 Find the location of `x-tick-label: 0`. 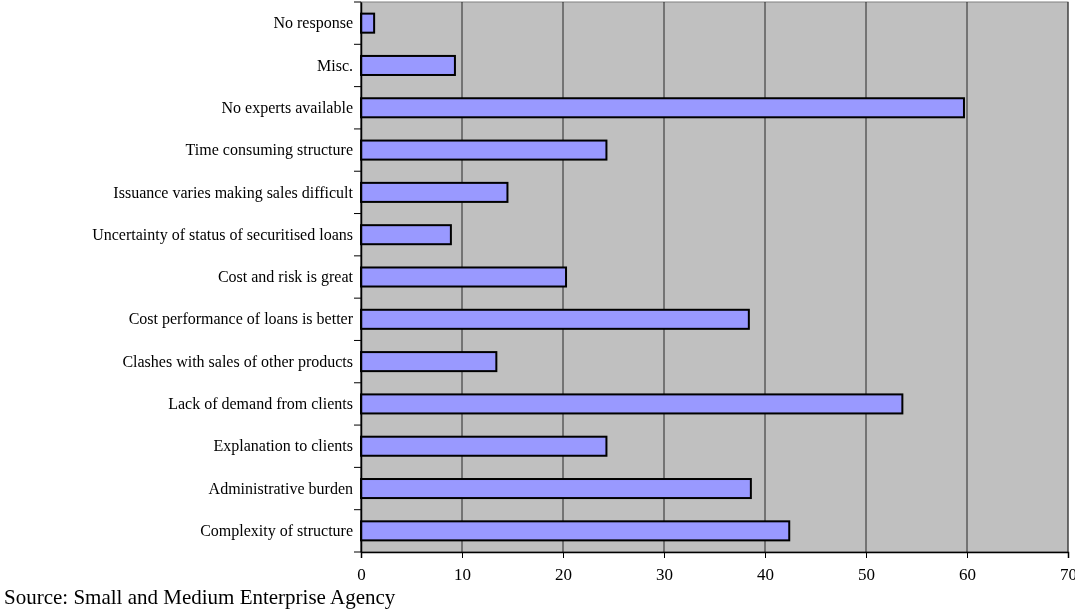

x-tick-label: 0 is located at coordinates (361, 575).